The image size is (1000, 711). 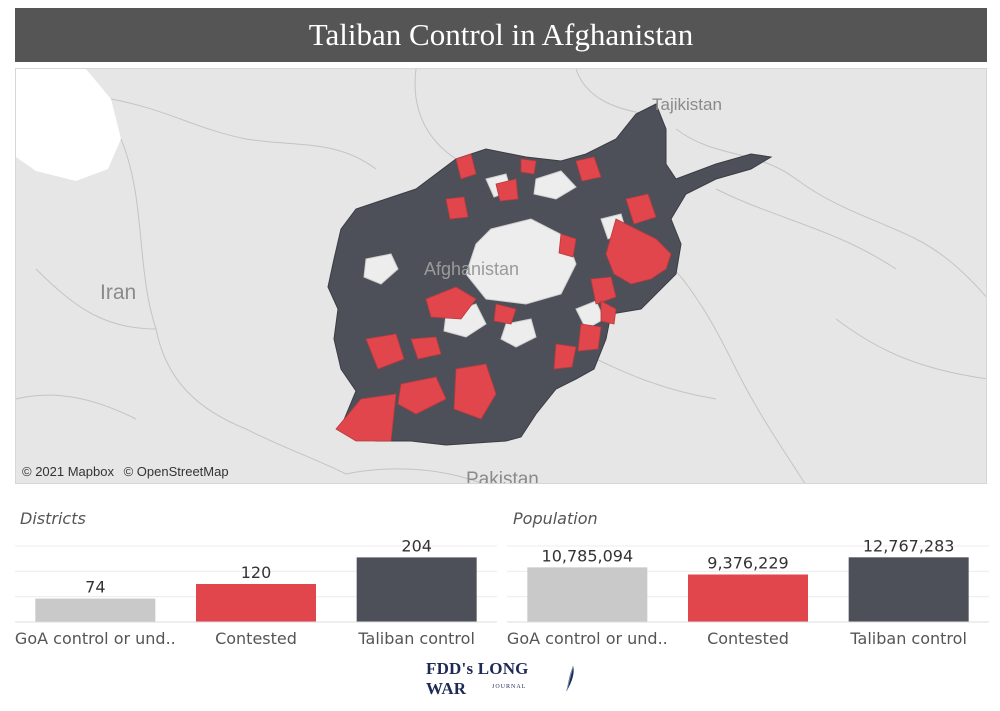 What do you see at coordinates (570, 678) in the screenshot?
I see `quill-icon` at bounding box center [570, 678].